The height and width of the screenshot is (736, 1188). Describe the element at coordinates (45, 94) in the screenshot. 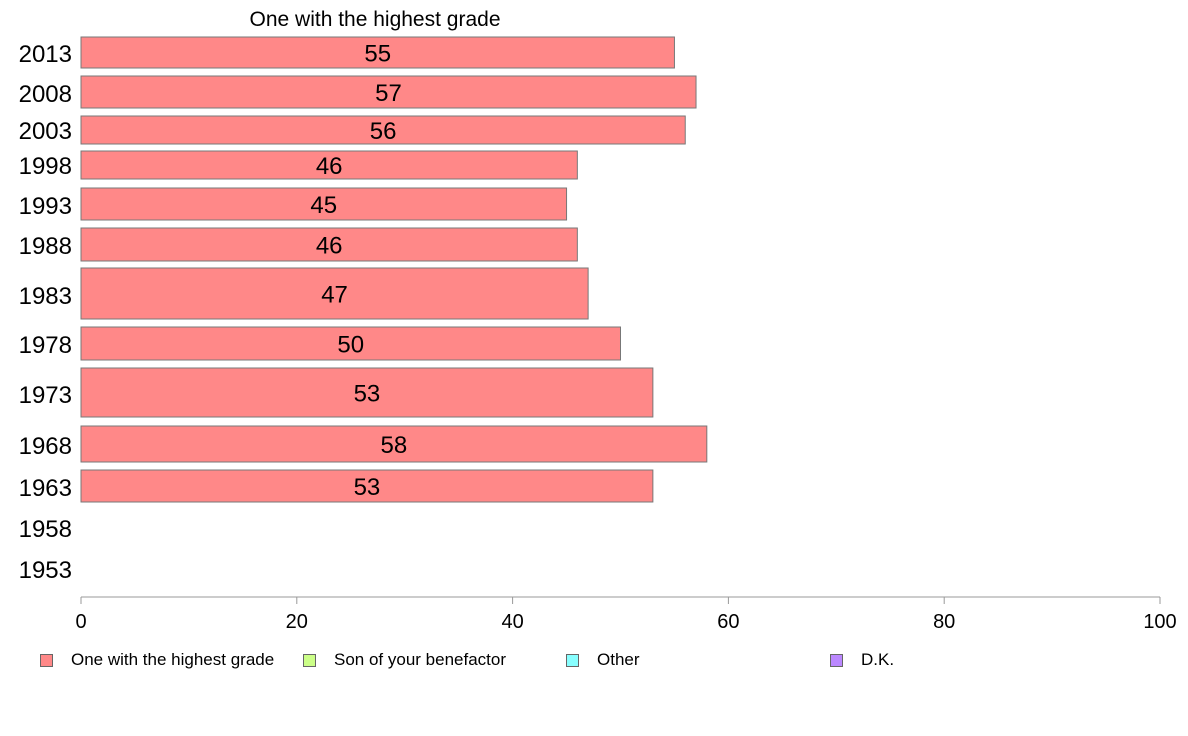

I see `y-tick-label: 2008` at that location.